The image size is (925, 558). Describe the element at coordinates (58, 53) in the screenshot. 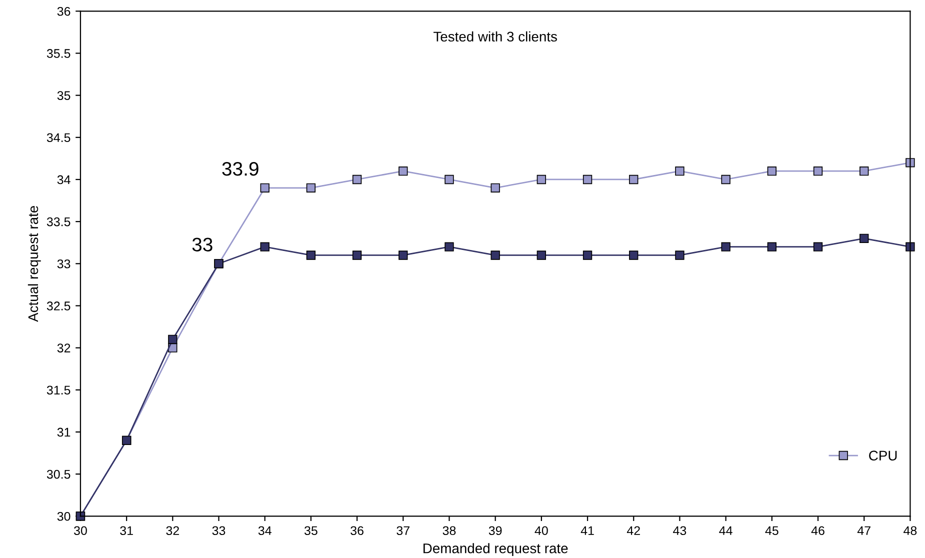

I see `y-tick-label: 35.5` at that location.